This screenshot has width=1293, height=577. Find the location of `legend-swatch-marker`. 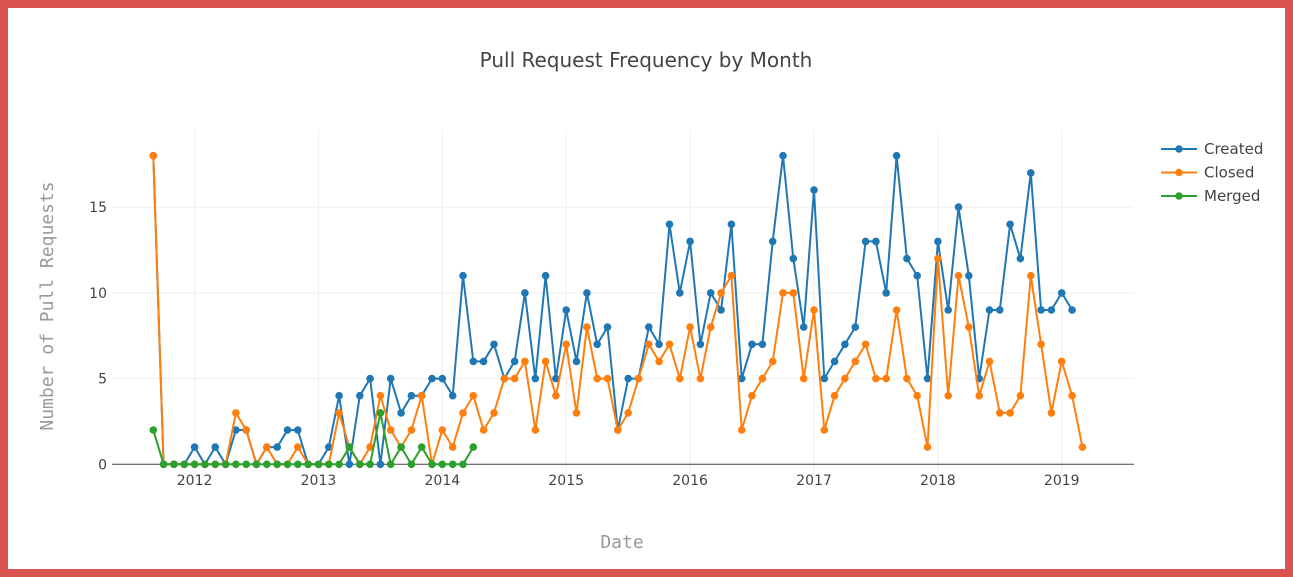

legend-swatch-marker is located at coordinates (1179, 172).